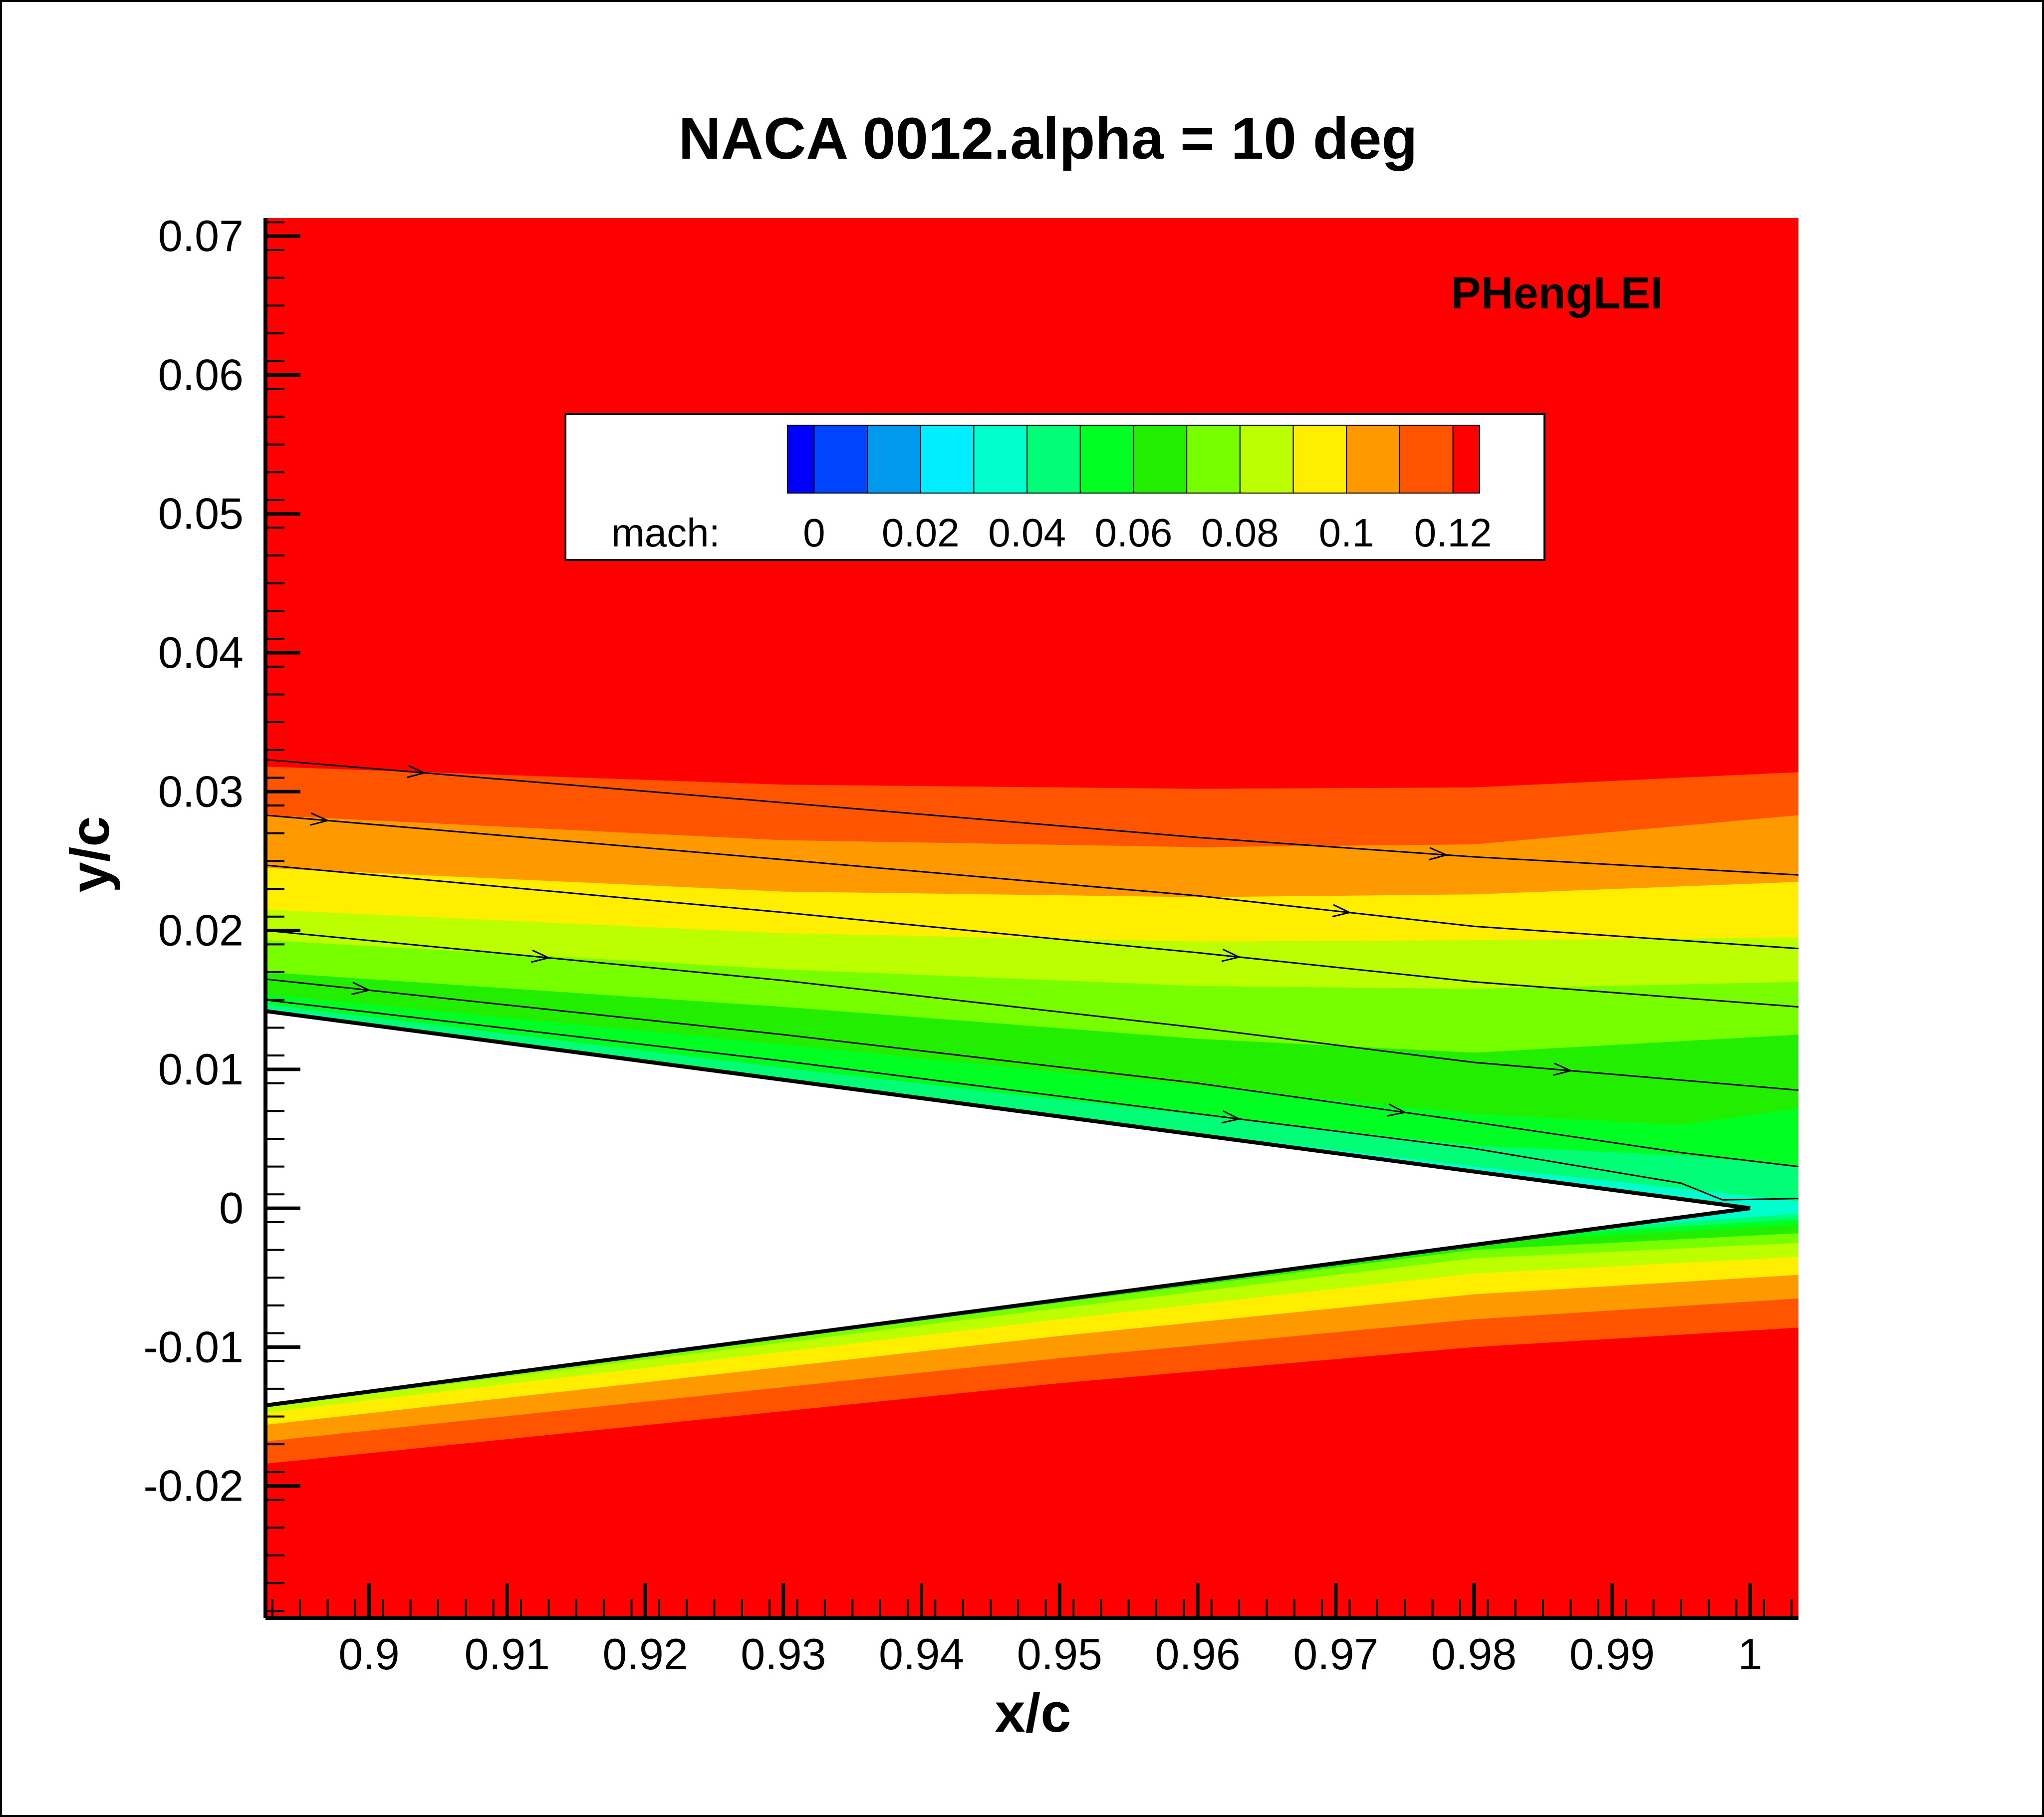 The width and height of the screenshot is (2044, 1817). What do you see at coordinates (90, 854) in the screenshot?
I see `y-axis-title: y/c` at bounding box center [90, 854].